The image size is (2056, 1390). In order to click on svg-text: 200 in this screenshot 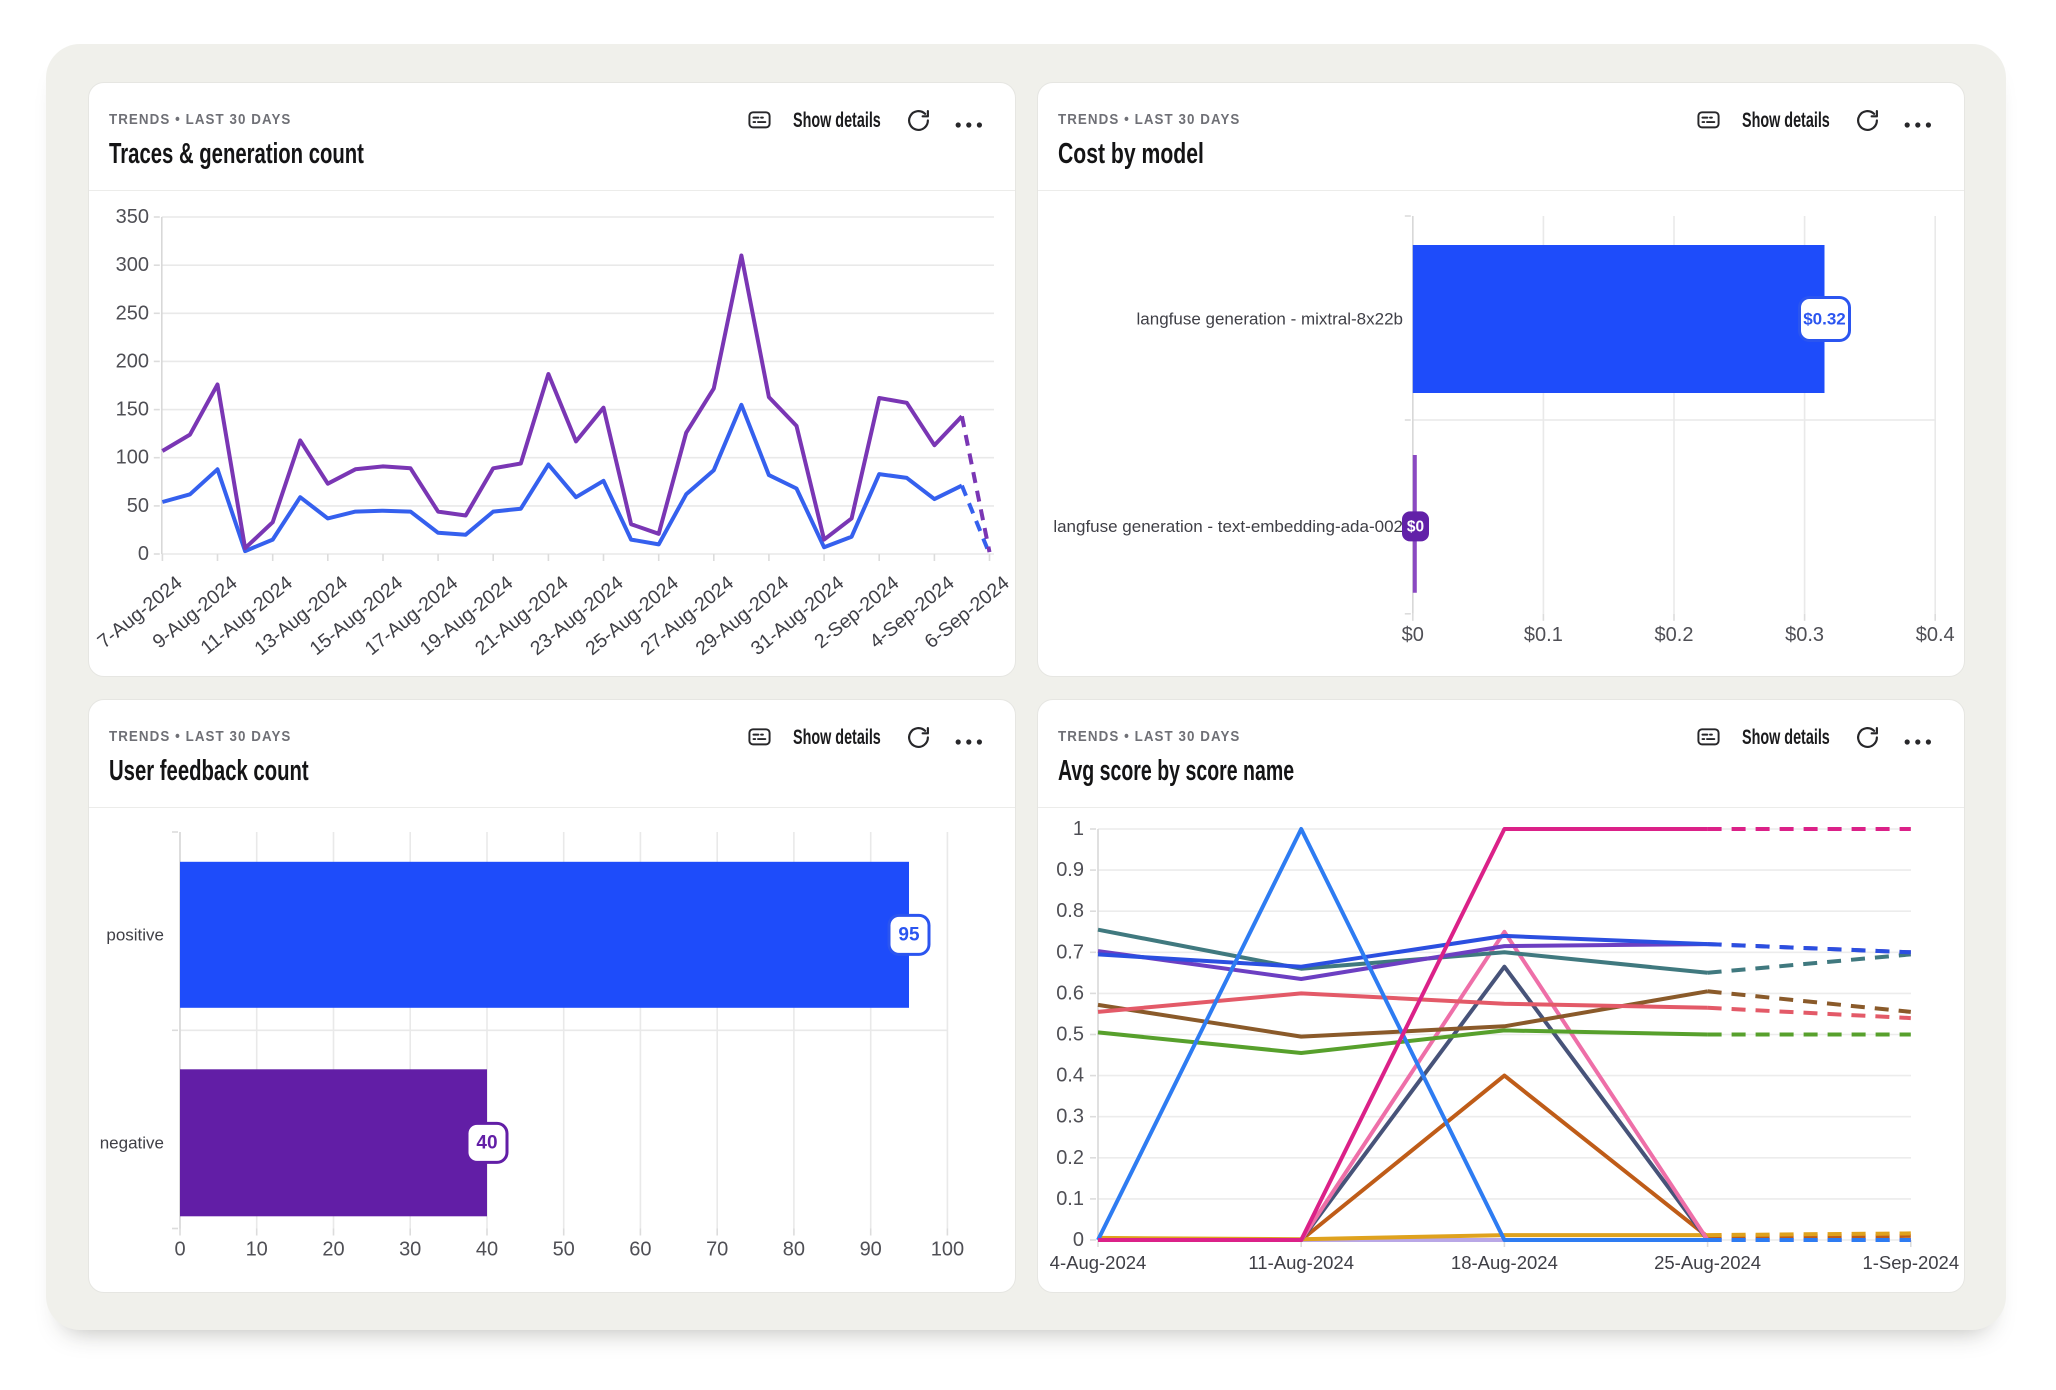, I will do `click(132, 361)`.